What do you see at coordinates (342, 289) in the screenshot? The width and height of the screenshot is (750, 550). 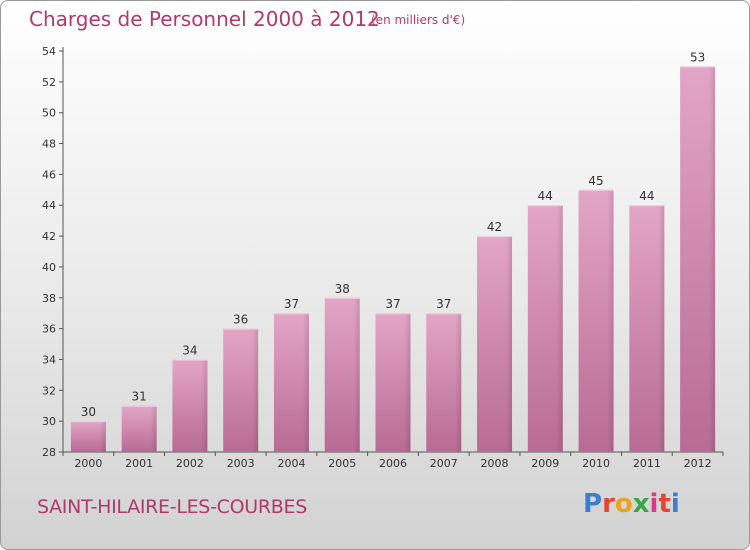 I see `data-label: 38` at bounding box center [342, 289].